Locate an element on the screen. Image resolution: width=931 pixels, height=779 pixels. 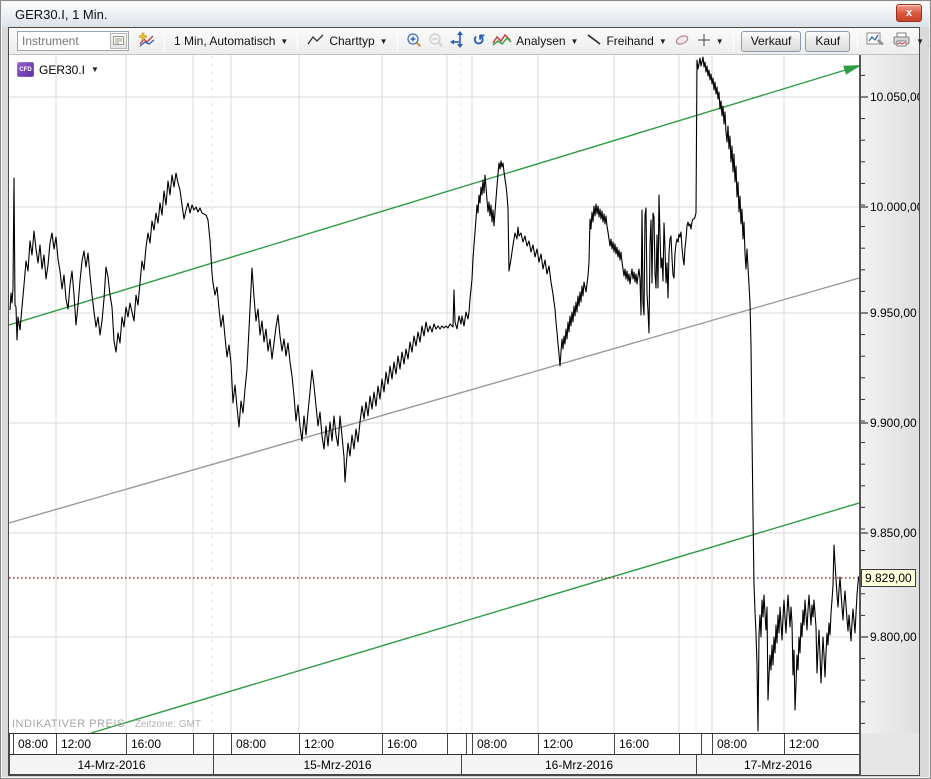
window-title: GER30.I, 1 Min. is located at coordinates (61, 14).